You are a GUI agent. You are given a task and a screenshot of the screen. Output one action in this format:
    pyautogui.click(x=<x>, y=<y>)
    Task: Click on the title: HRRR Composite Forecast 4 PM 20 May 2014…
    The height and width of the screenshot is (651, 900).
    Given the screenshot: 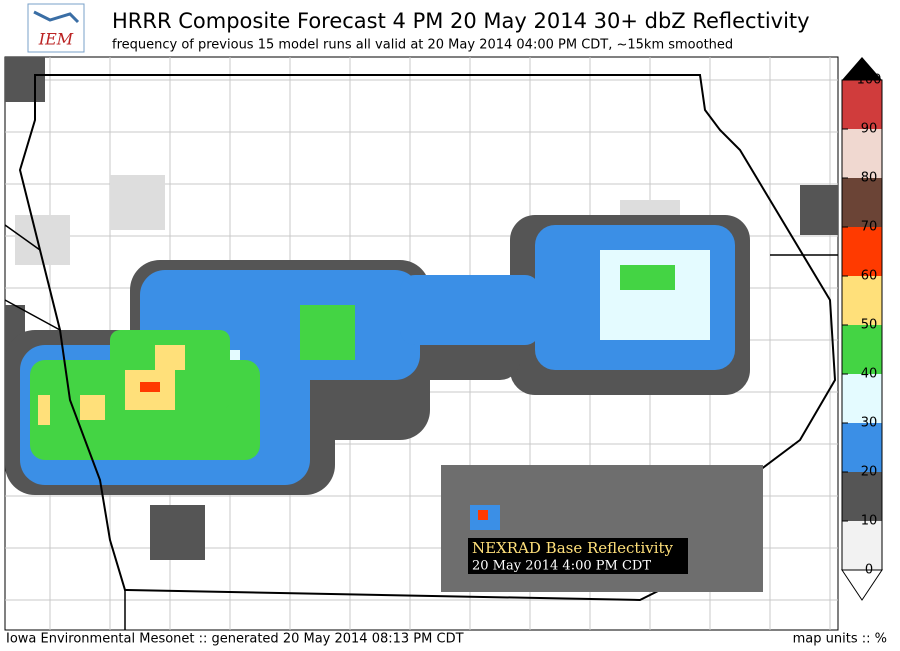 What is the action you would take?
    pyautogui.click(x=461, y=21)
    